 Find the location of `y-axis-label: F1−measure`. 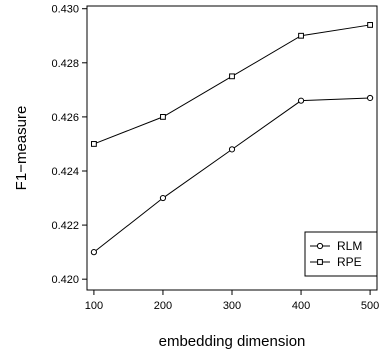

y-axis-label: F1−measure is located at coordinates (21, 148).